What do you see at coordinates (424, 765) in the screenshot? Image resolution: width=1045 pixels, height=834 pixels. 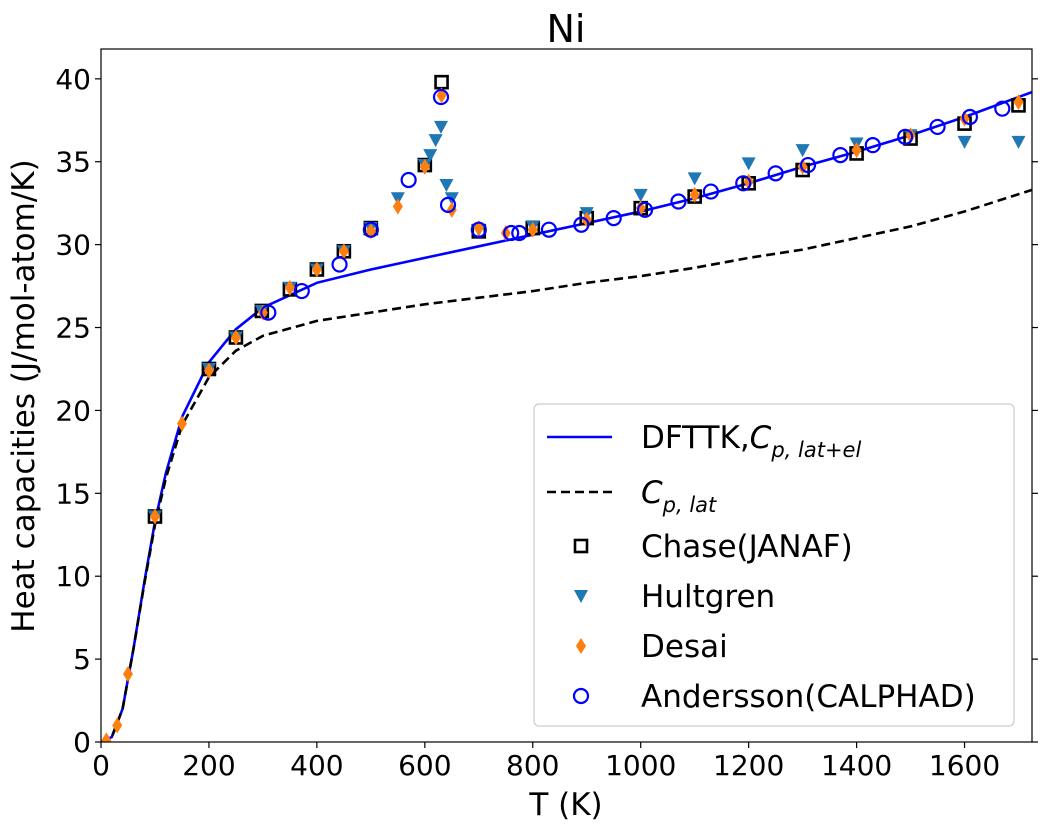 I see `x-tick-label: 600` at bounding box center [424, 765].